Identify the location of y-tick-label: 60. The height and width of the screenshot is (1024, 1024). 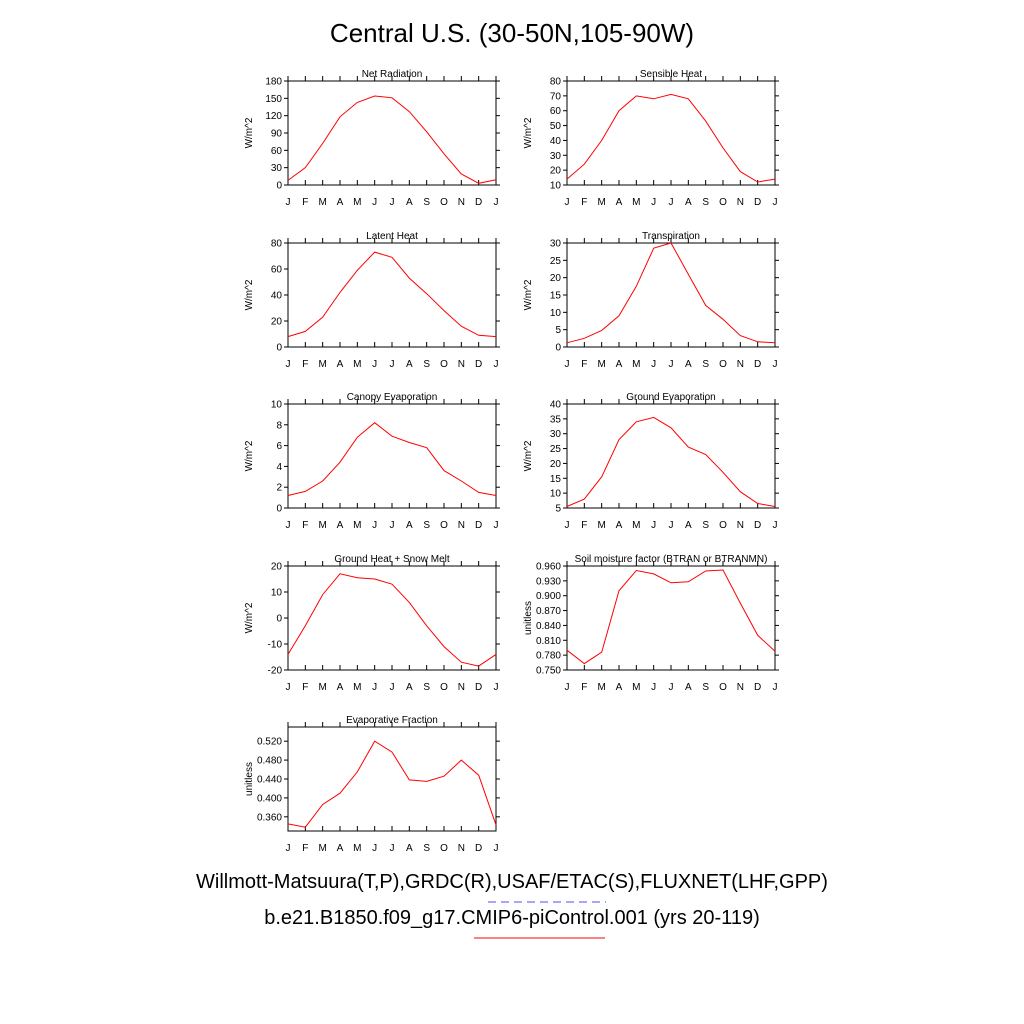
(556, 111).